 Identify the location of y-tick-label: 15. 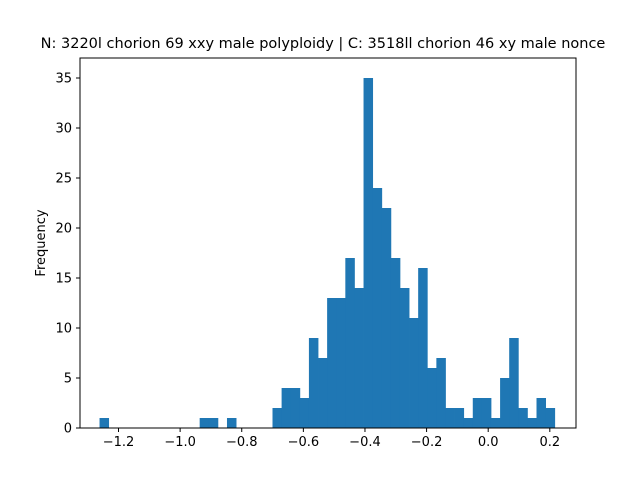
(63, 279).